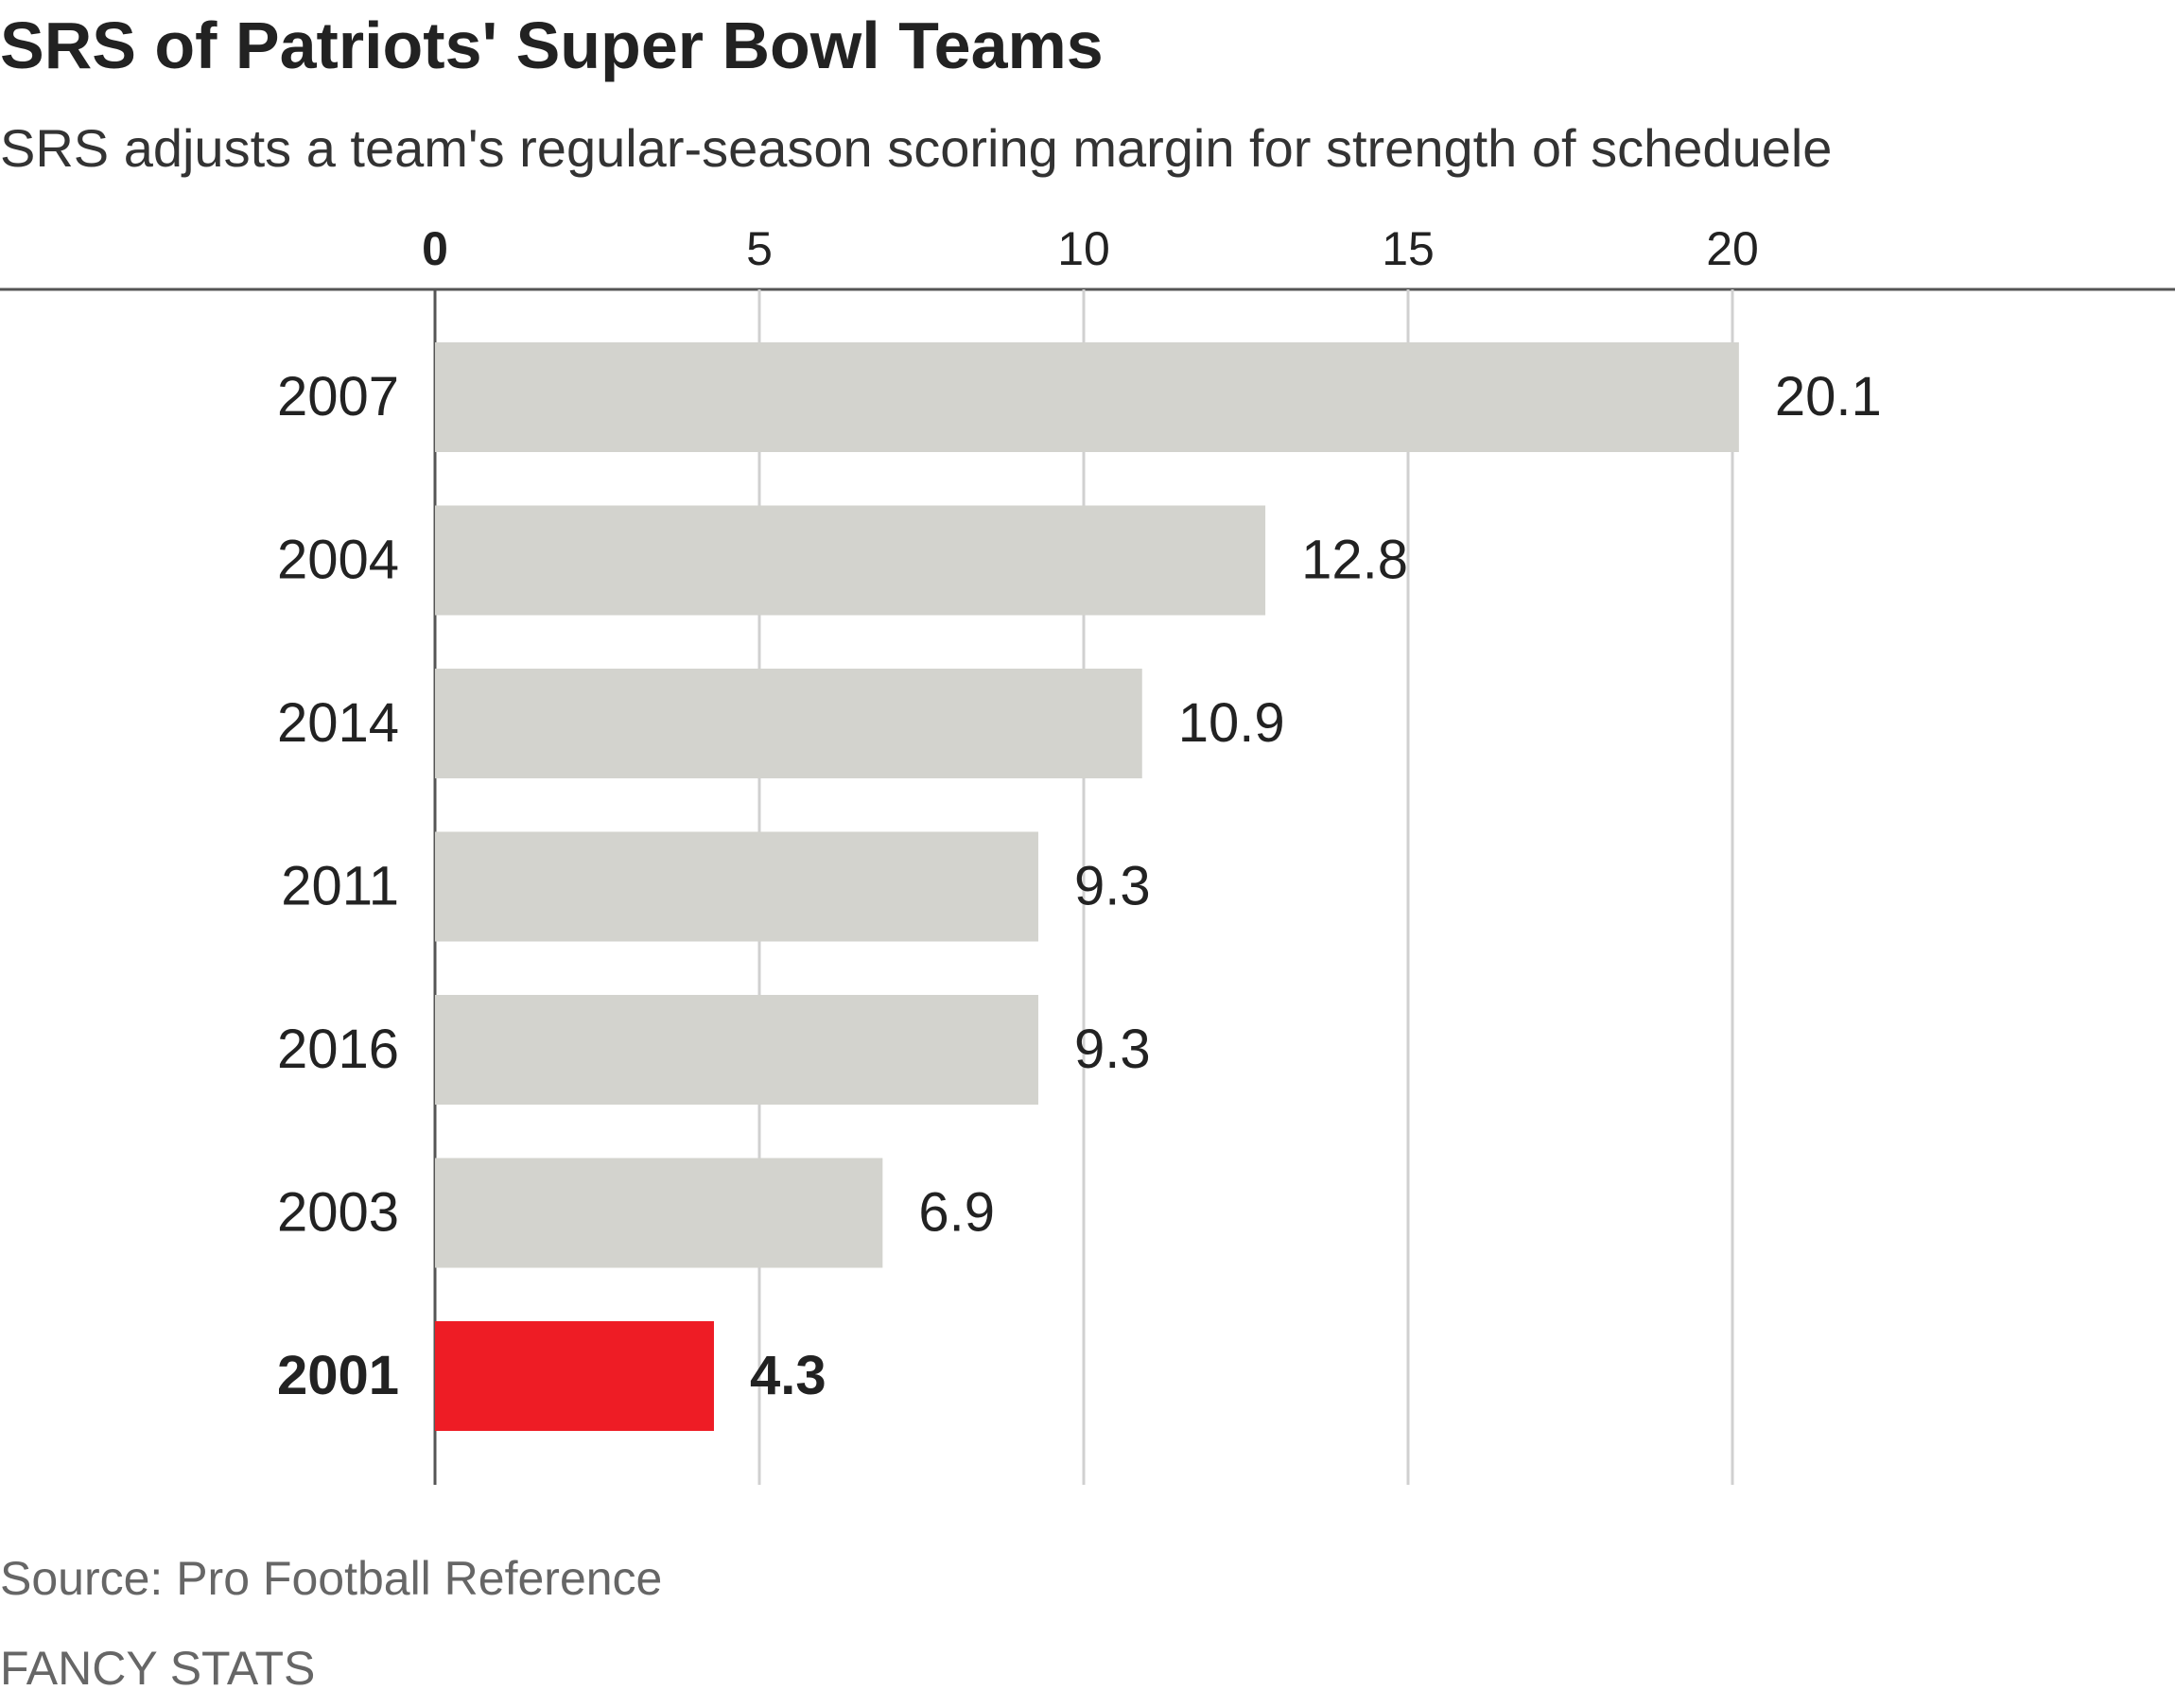 This screenshot has width=2175, height=1708. Describe the element at coordinates (851, 560) in the screenshot. I see `bar-2004` at that location.